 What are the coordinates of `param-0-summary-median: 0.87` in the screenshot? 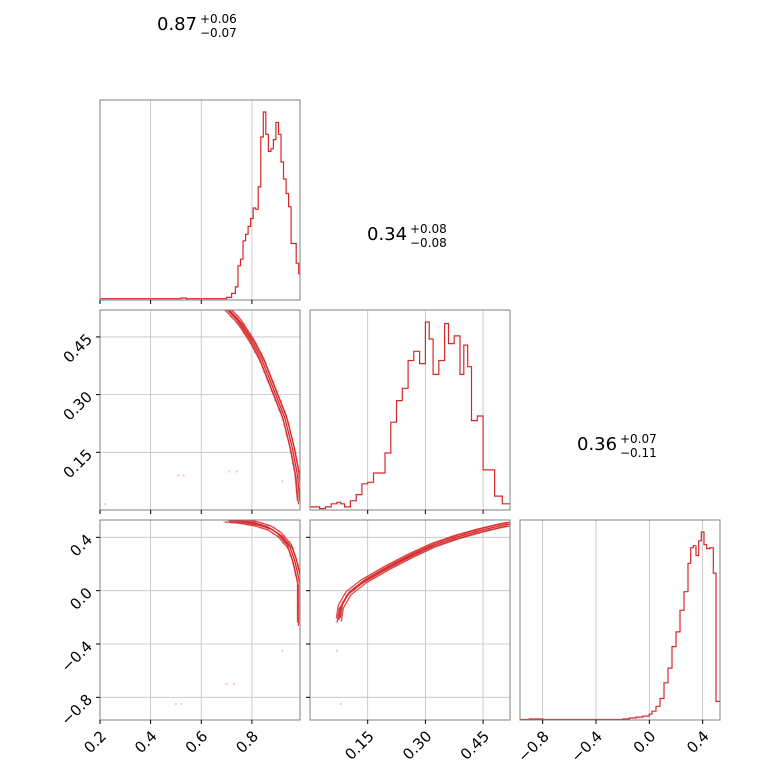 It's located at (177, 24).